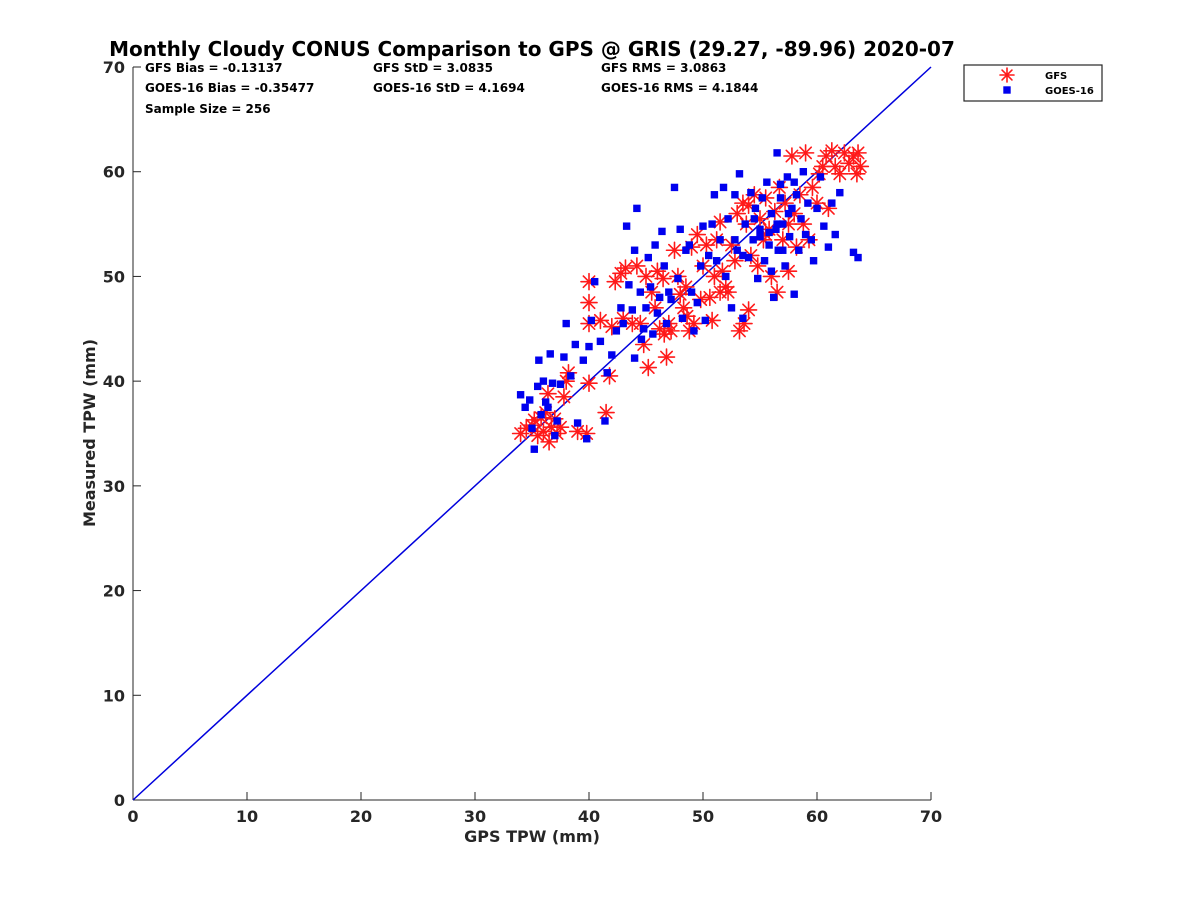  I want to click on stat-text: GFS StD = 3.0835, so click(433, 68).